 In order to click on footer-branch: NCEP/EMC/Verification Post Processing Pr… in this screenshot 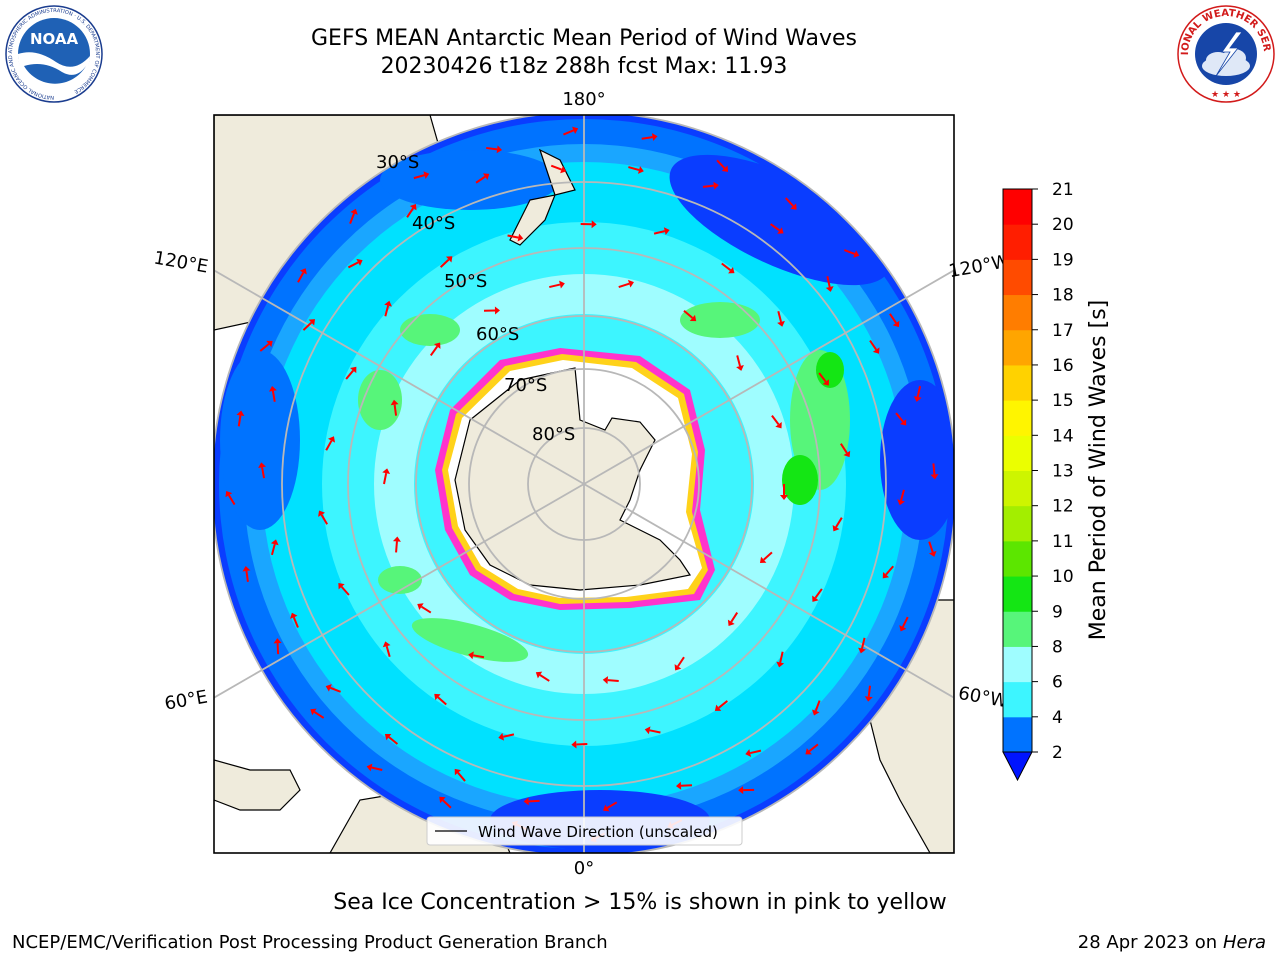, I will do `click(310, 942)`.